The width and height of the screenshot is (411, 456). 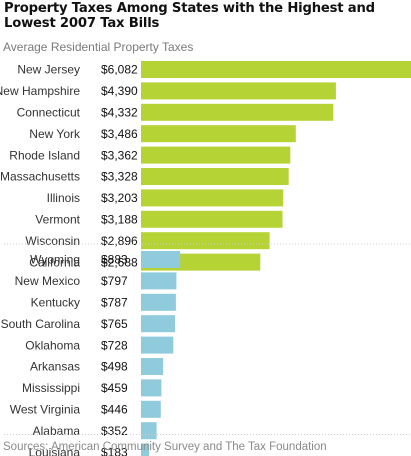 I want to click on value-label-alabama: $352, so click(x=114, y=431).